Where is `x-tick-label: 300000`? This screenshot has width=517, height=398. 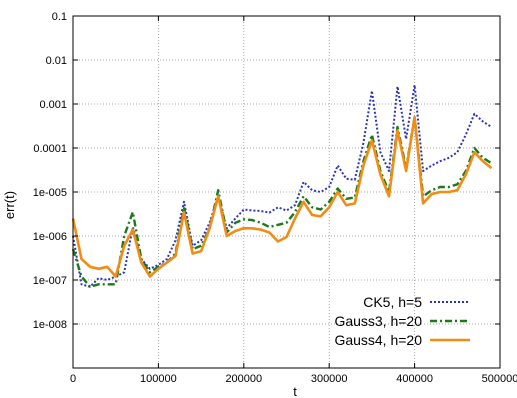
x-tick-label: 300000 is located at coordinates (329, 379).